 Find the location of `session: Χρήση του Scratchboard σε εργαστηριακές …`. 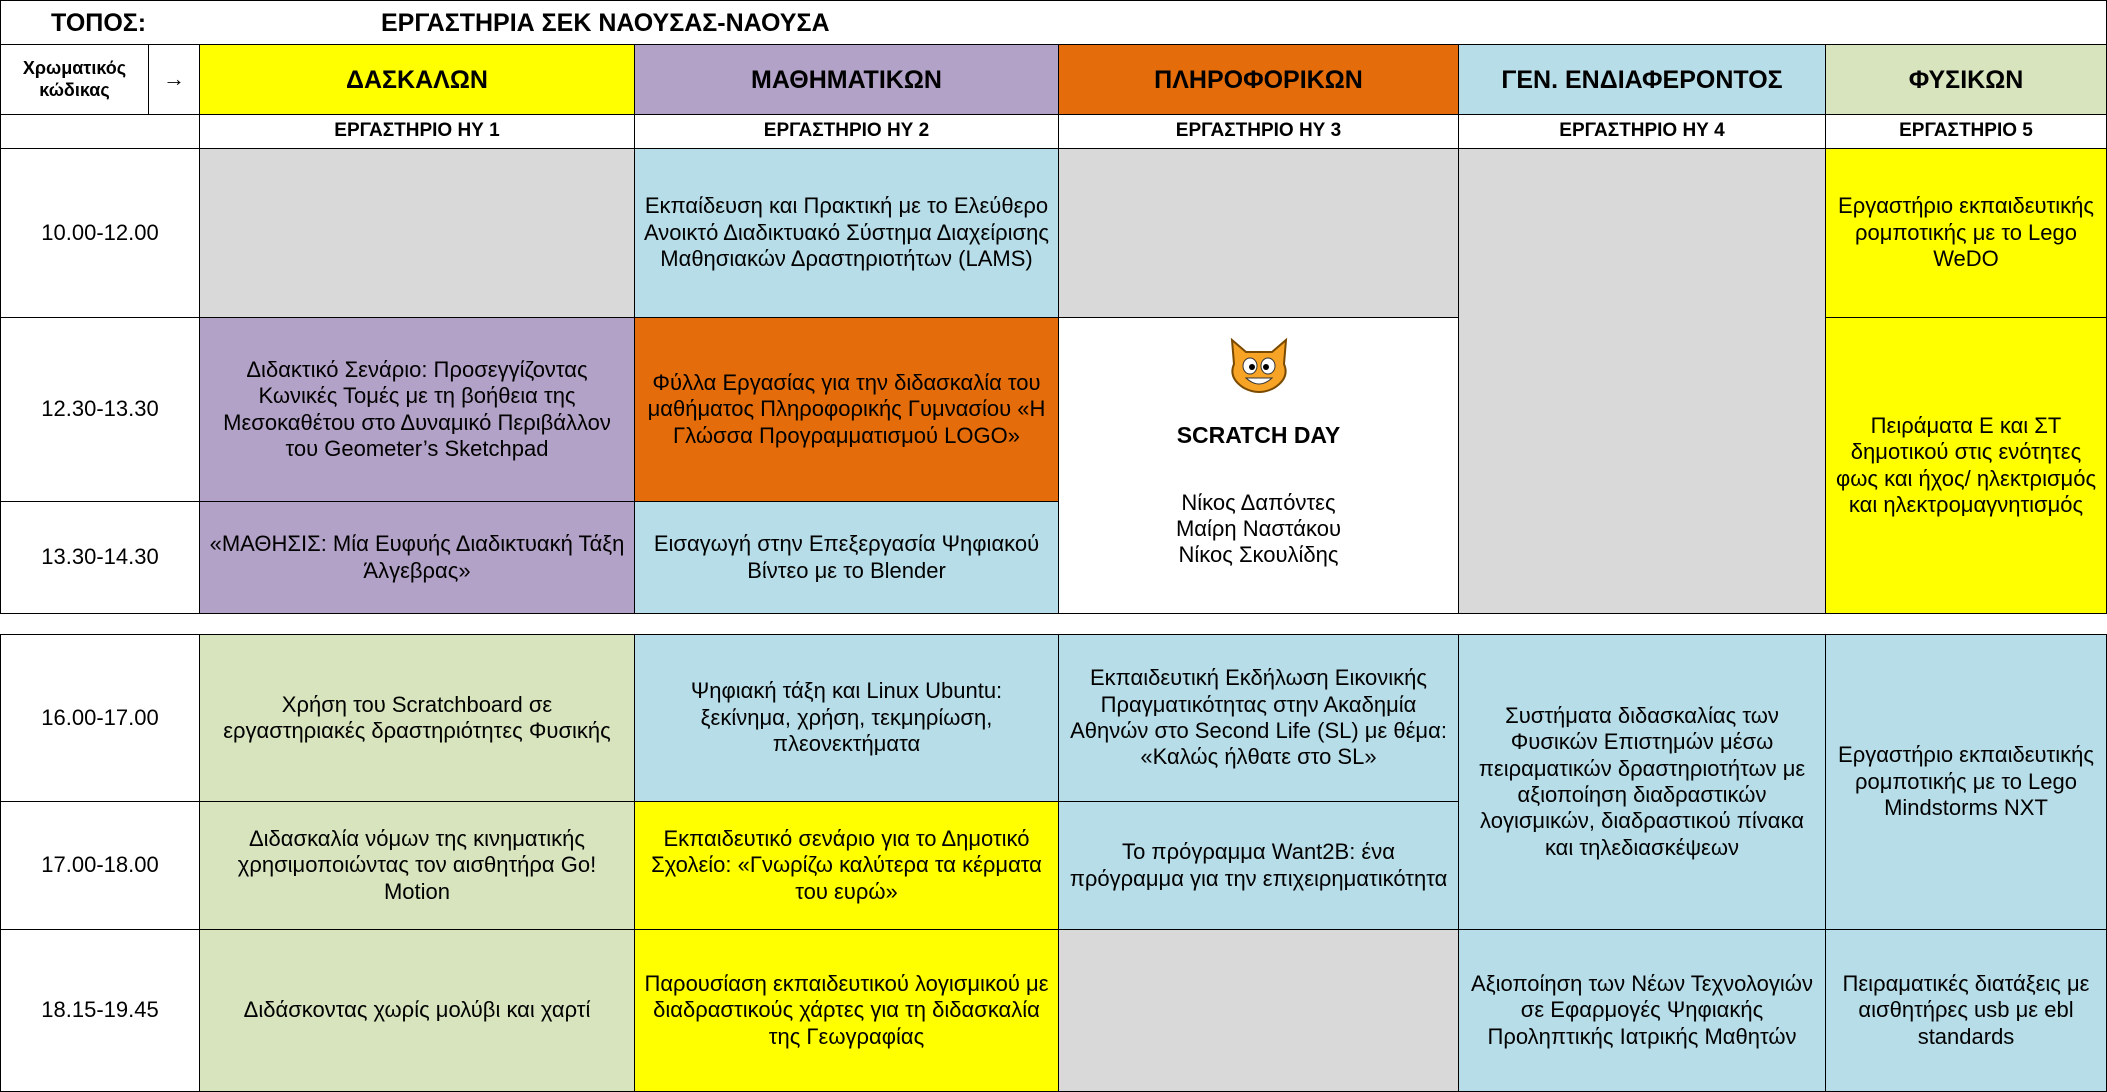

session: Χρήση του Scratchboard σε εργαστηριακές … is located at coordinates (417, 718).